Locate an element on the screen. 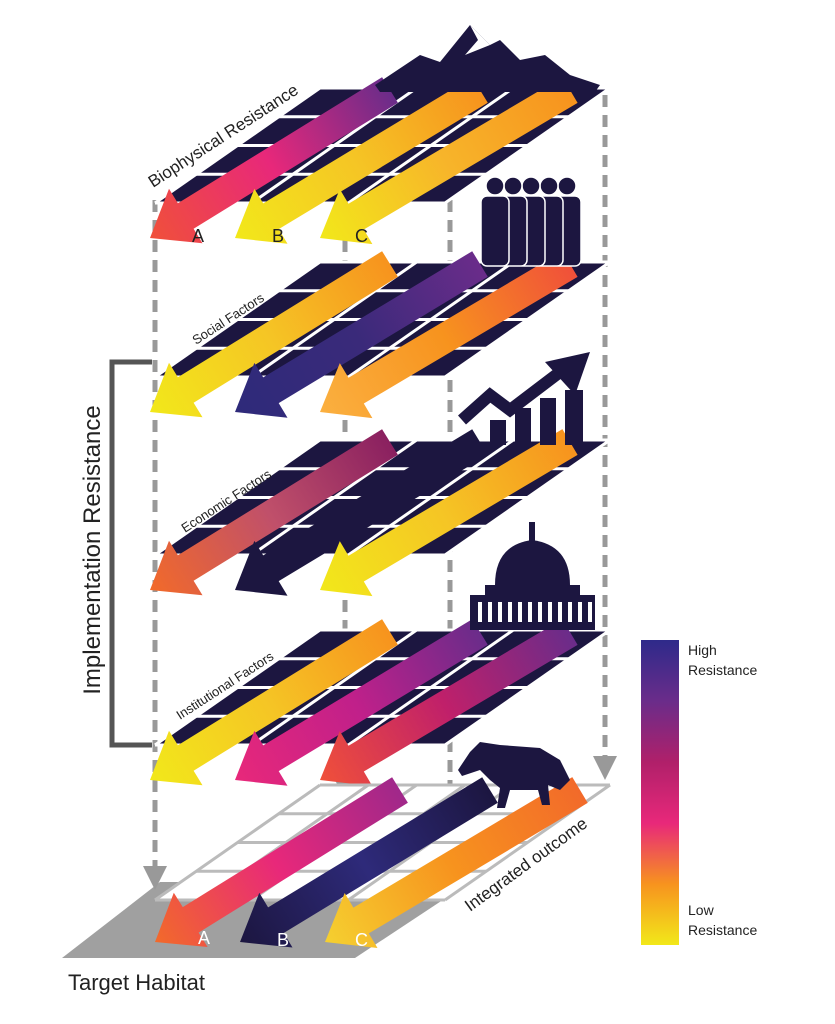 The width and height of the screenshot is (835, 1024). integrated-arrow-b is located at coordinates (369, 862).